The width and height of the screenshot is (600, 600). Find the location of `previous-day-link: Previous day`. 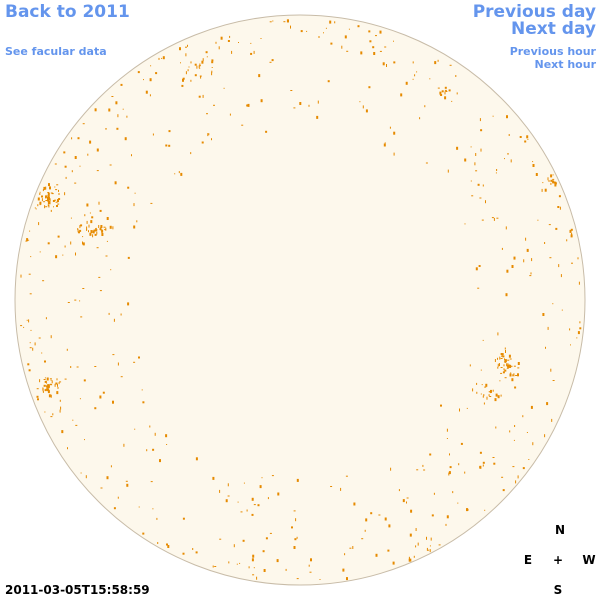

previous-day-link: Previous day is located at coordinates (534, 12).